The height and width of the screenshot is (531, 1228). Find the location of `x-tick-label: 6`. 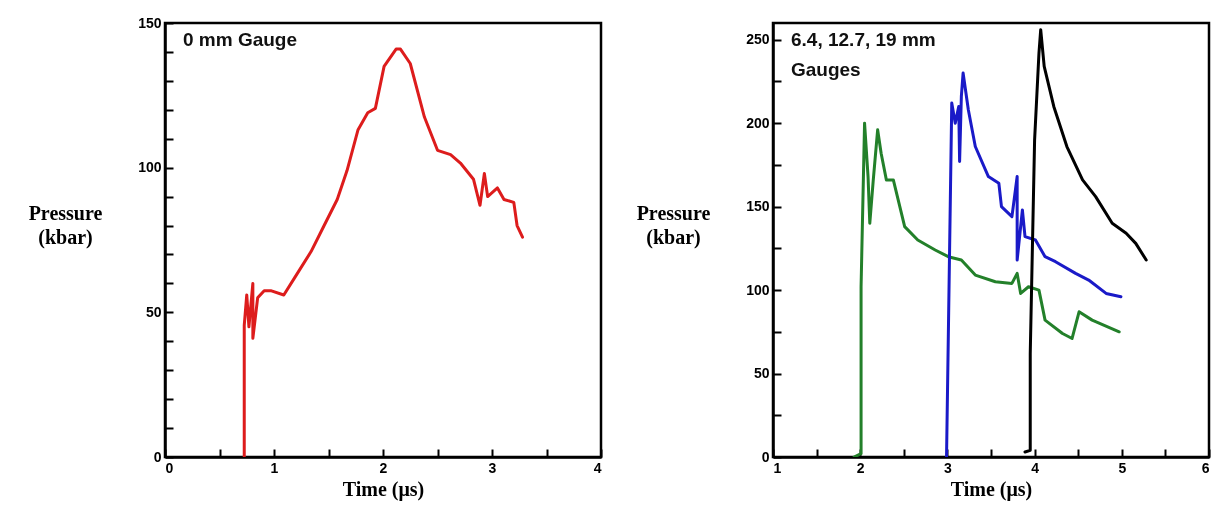

x-tick-label: 6 is located at coordinates (1205, 467).